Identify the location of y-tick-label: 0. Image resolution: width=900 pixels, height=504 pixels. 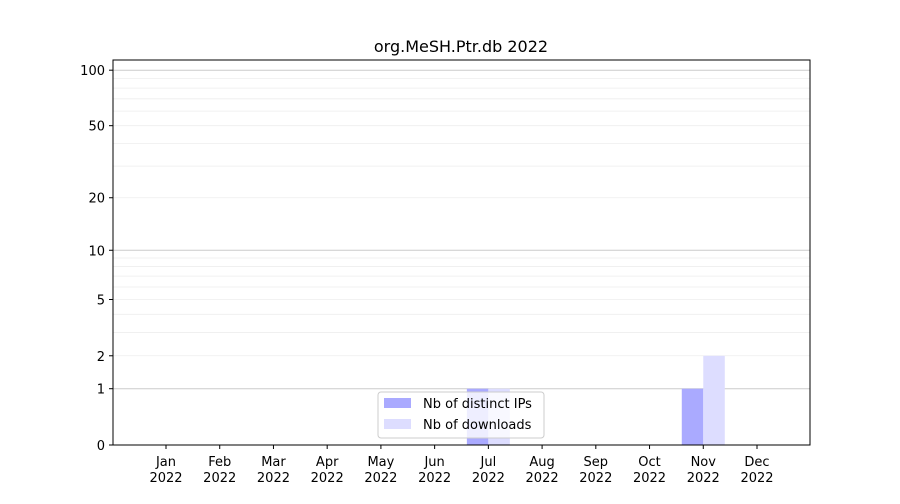
(101, 446).